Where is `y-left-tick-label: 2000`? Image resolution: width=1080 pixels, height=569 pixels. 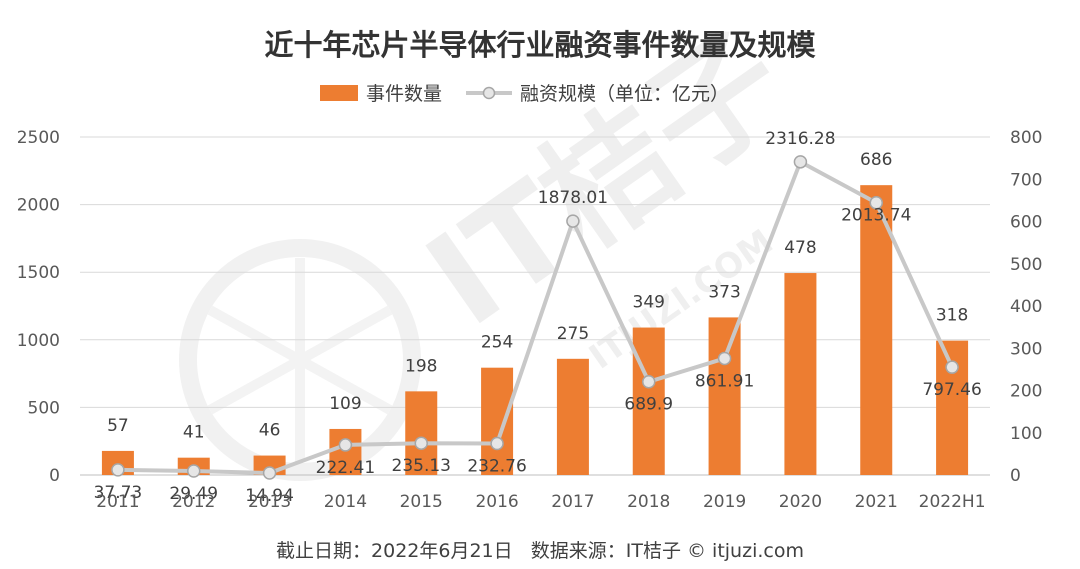
y-left-tick-label: 2000 is located at coordinates (38, 206).